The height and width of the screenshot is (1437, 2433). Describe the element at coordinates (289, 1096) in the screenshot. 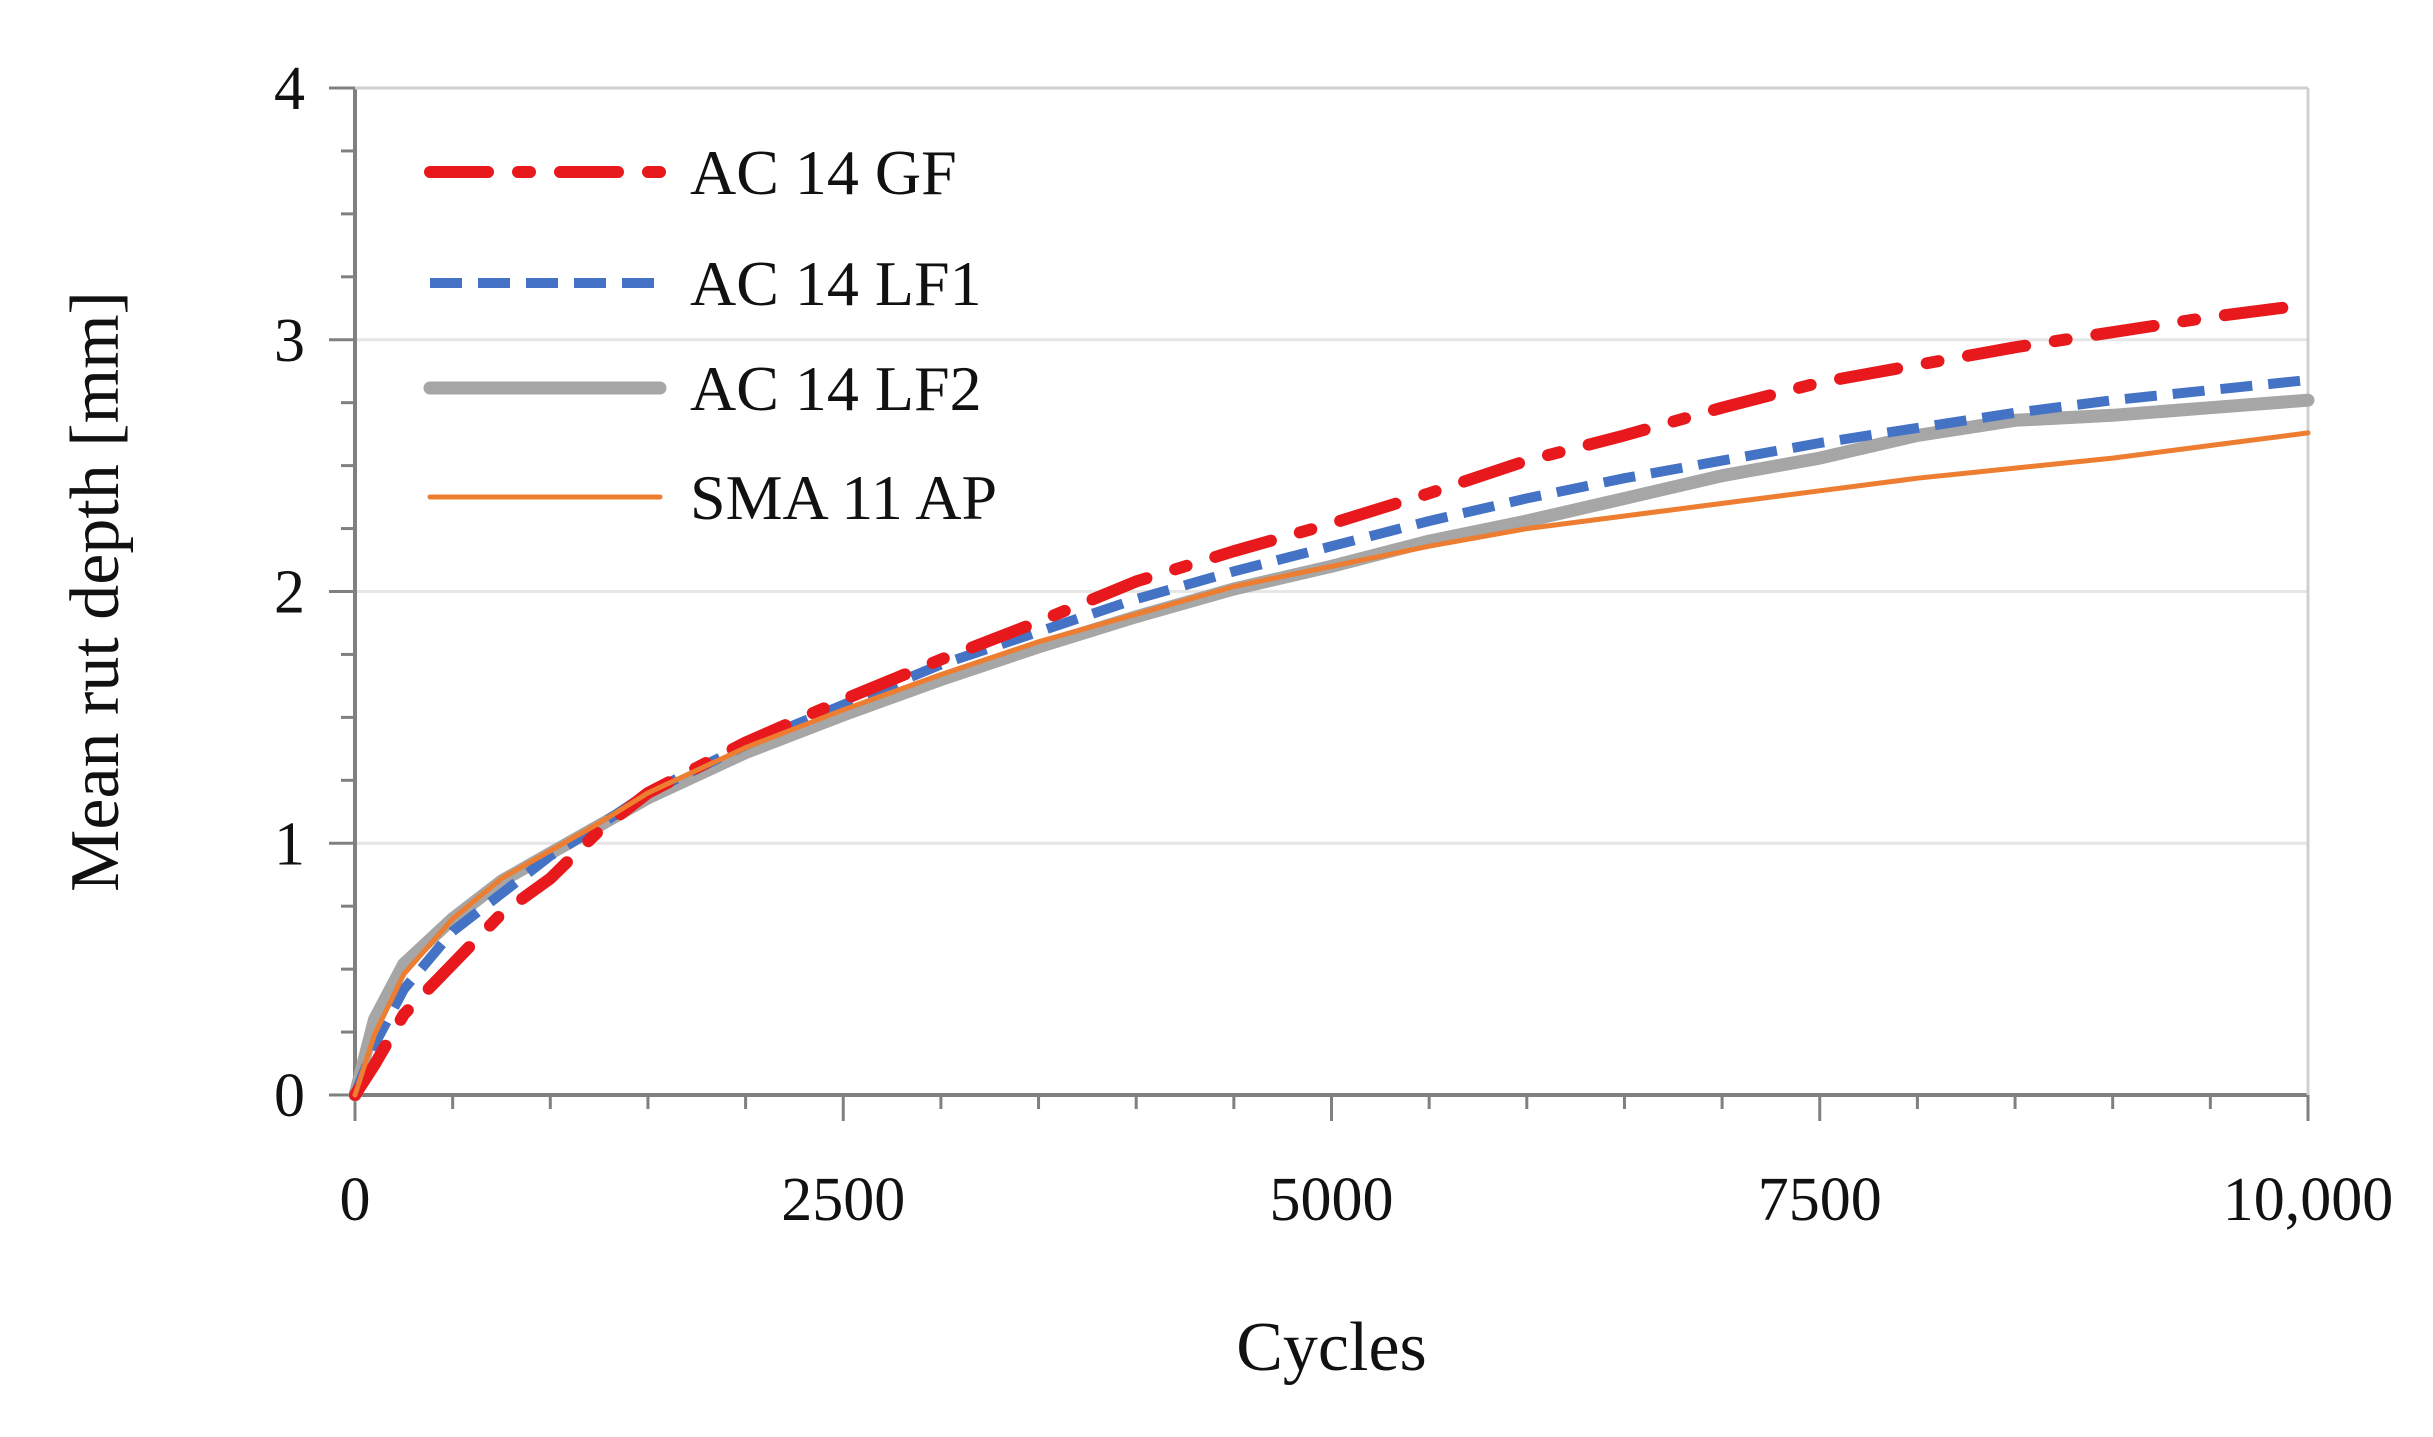

I see `y-tick-label-0: 0` at that location.